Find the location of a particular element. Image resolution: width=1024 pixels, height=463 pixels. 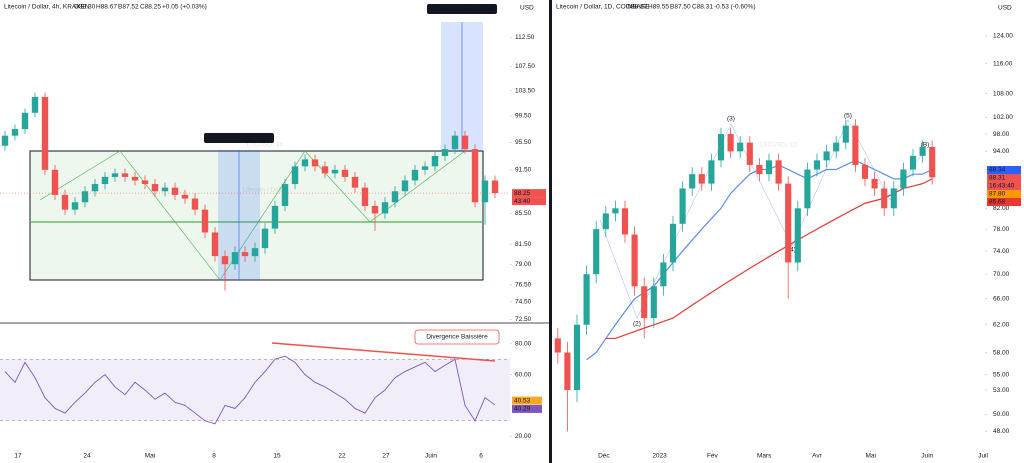

chart-header: Litecoin / Dollar, 4h, KRAKEN is located at coordinates (47, 7).